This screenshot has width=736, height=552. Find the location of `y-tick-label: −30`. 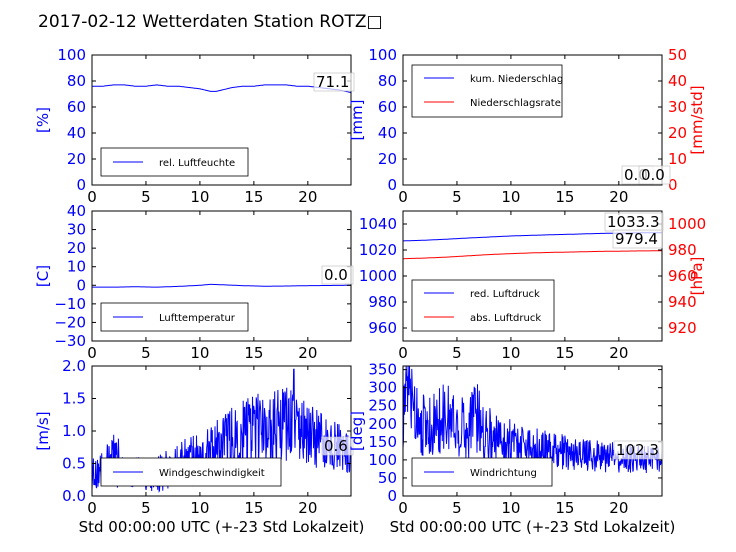

y-tick-label: −30 is located at coordinates (70, 341).